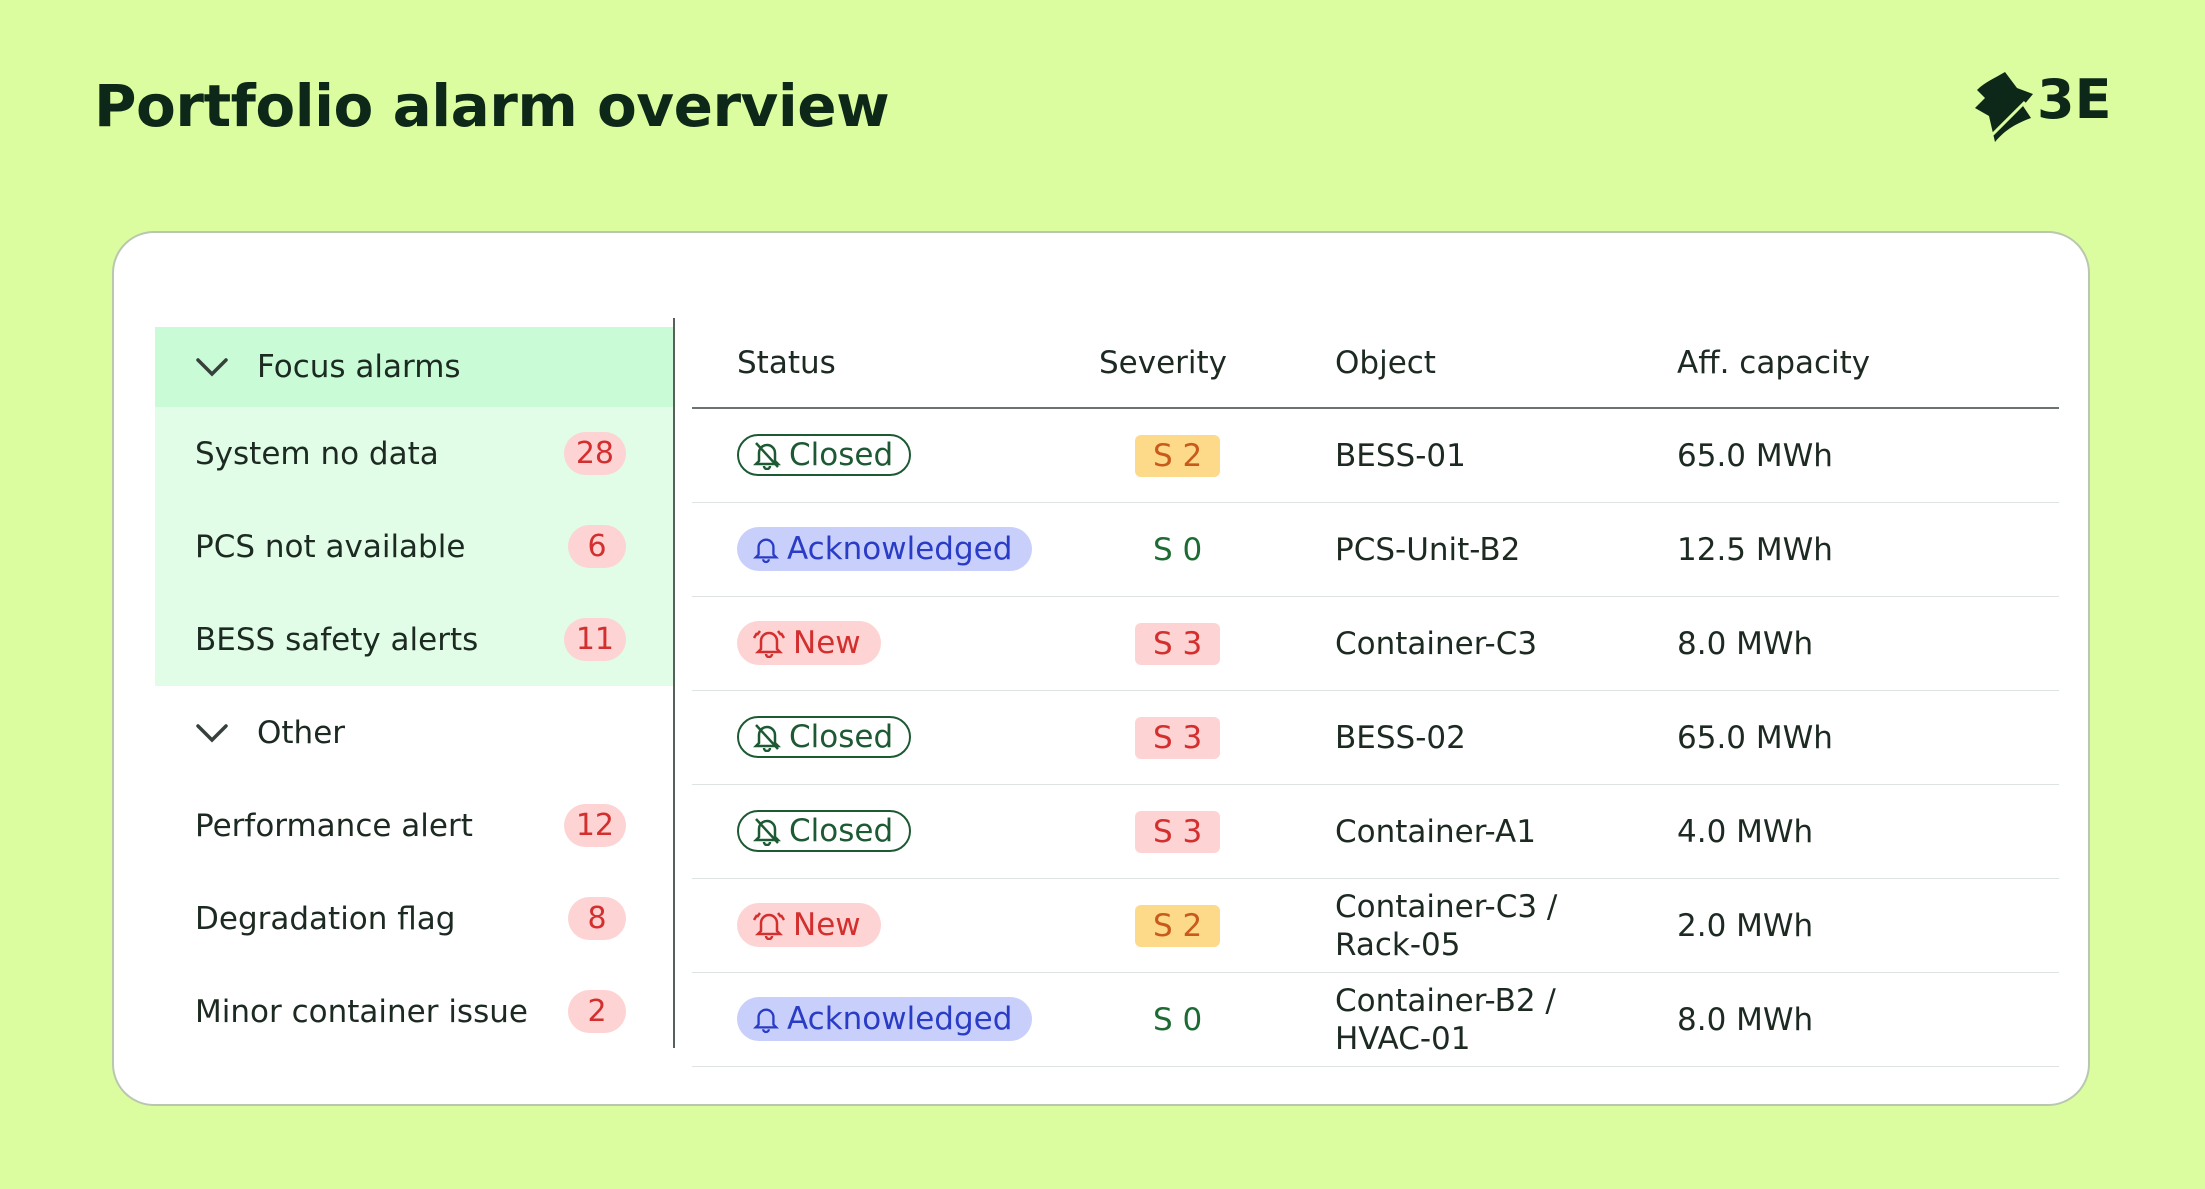  I want to click on item-label: Performance alert, so click(334, 825).